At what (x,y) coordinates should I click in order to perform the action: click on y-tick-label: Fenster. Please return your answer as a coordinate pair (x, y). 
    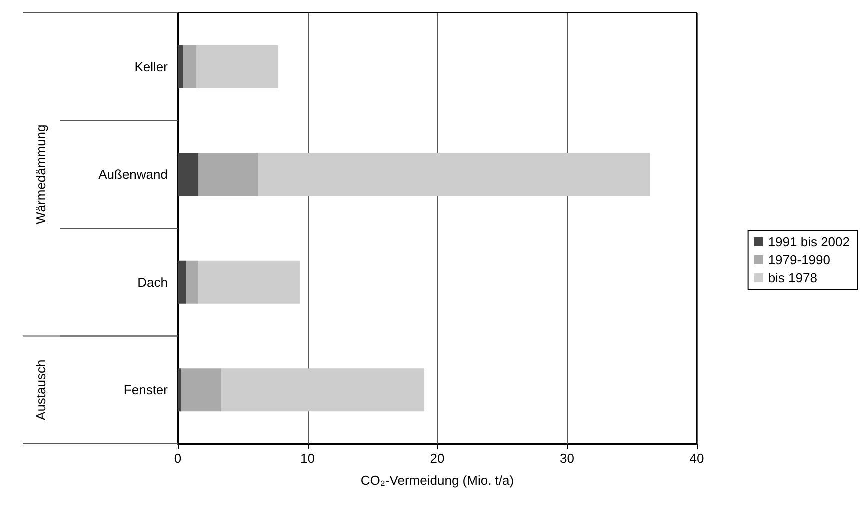
    Looking at the image, I should click on (146, 390).